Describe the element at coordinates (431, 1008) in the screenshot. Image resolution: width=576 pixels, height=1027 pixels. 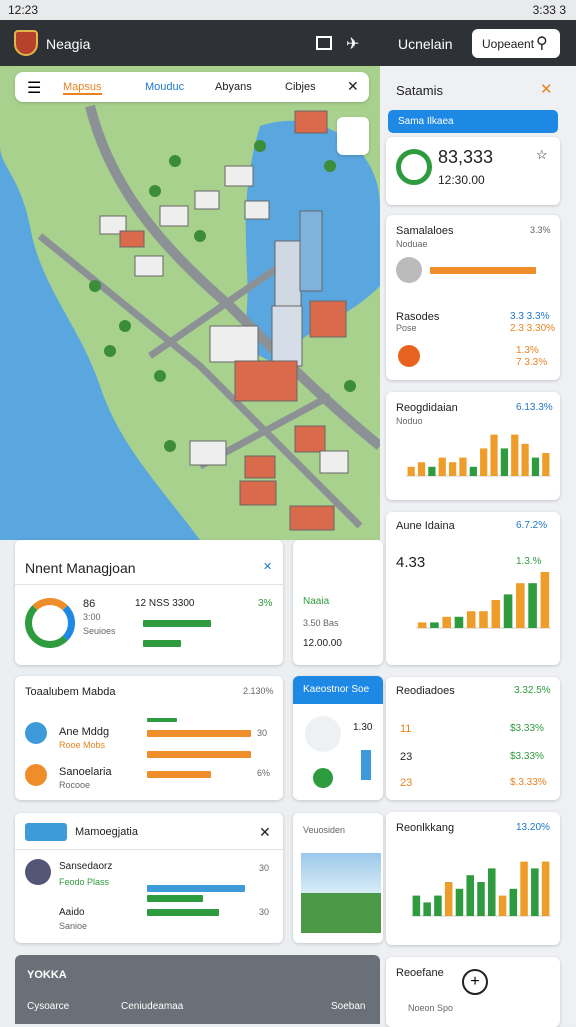
I see `card-sub: Noeon Spo` at that location.